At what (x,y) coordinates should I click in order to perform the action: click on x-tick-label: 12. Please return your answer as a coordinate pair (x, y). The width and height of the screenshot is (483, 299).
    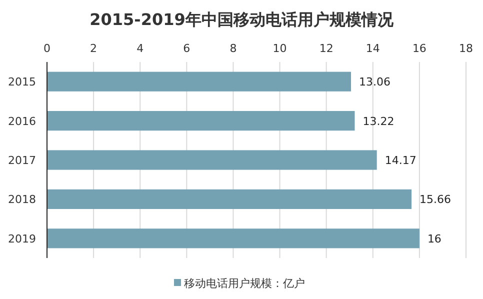
    Looking at the image, I should click on (326, 48).